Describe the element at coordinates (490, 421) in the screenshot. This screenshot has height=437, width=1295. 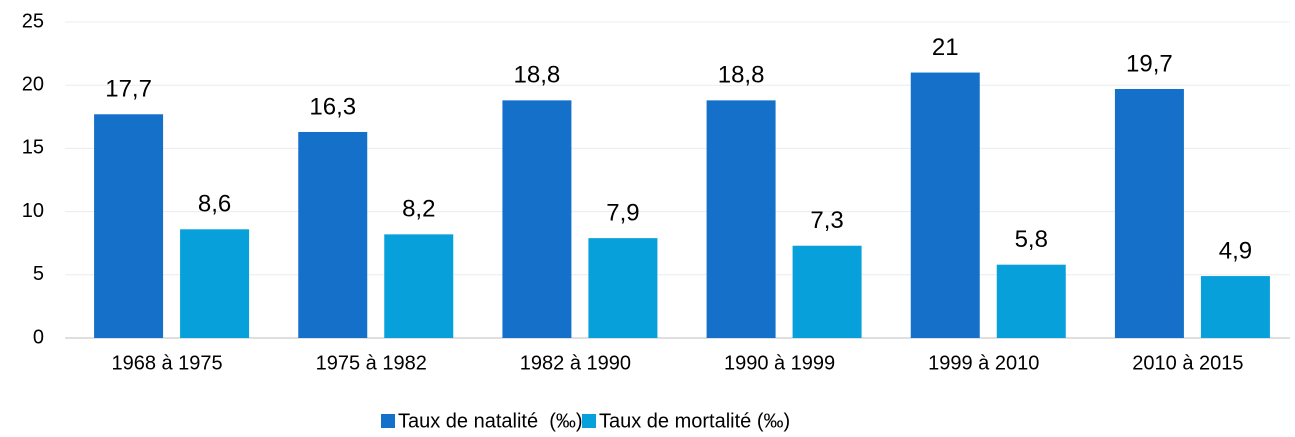
I see `legend-label: Taux de natalité (‰)` at that location.